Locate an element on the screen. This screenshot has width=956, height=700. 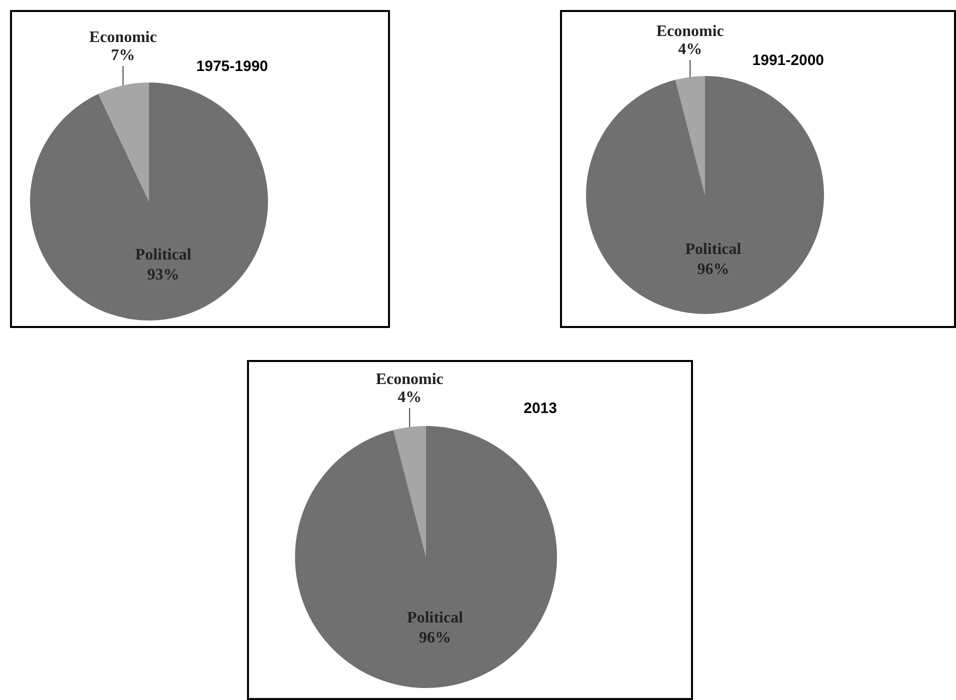
text: 1991-2000 is located at coordinates (788, 61).